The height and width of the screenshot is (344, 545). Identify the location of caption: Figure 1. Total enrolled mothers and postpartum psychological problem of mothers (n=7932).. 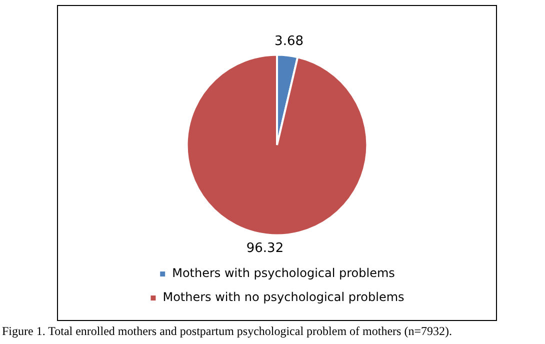
(227, 331).